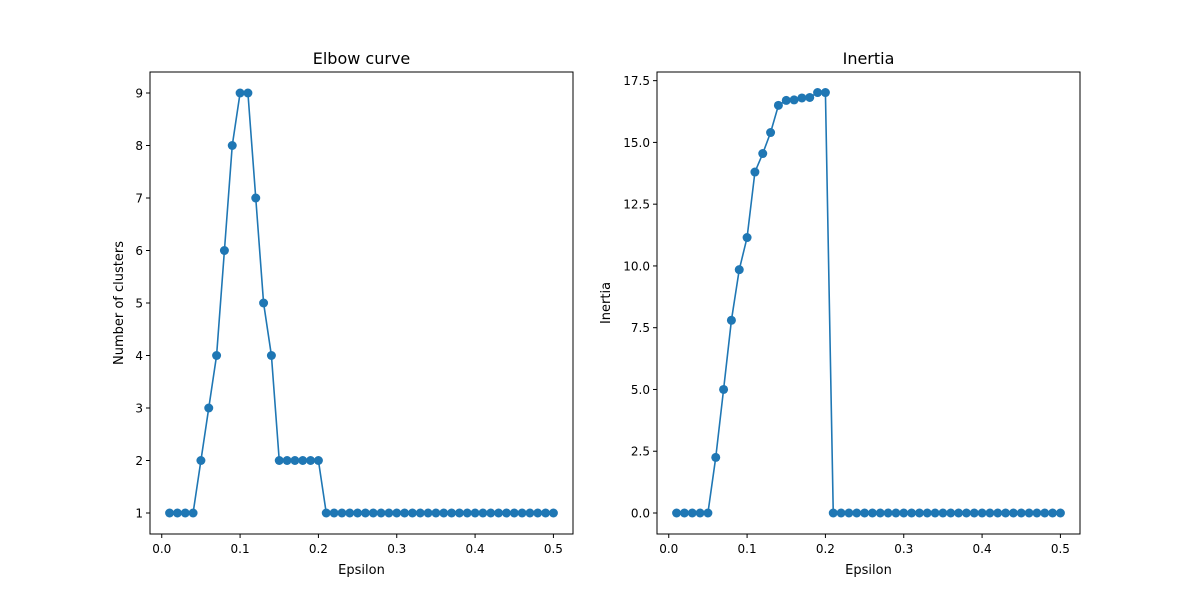 This screenshot has height=600, width=1200. Describe the element at coordinates (640, 328) in the screenshot. I see `y-tick-label: 7.5` at that location.